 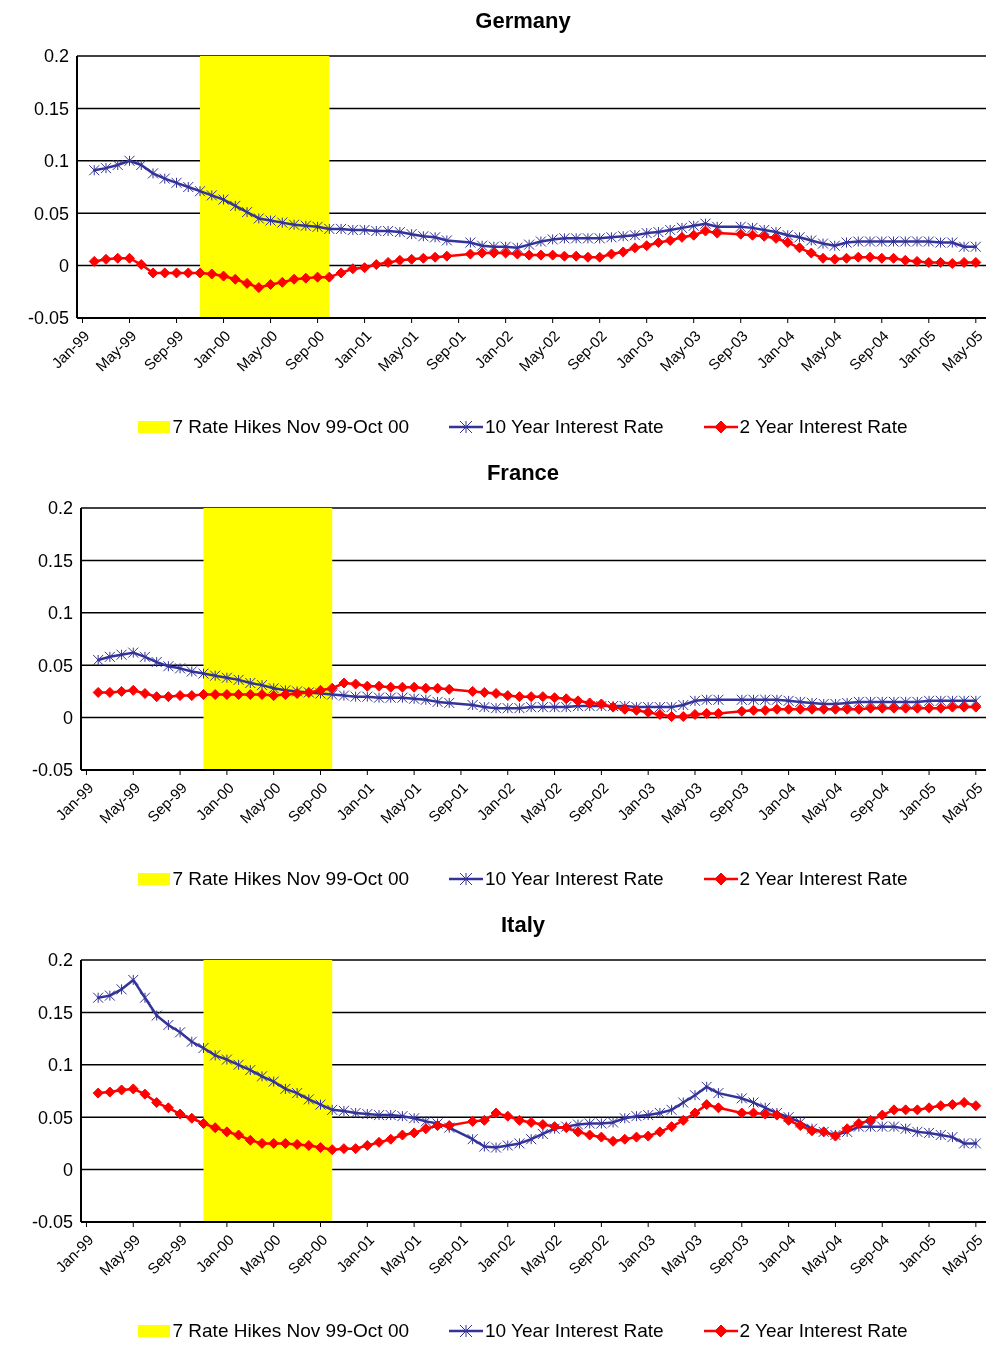 What do you see at coordinates (523, 473) in the screenshot?
I see `chart-title: France` at bounding box center [523, 473].